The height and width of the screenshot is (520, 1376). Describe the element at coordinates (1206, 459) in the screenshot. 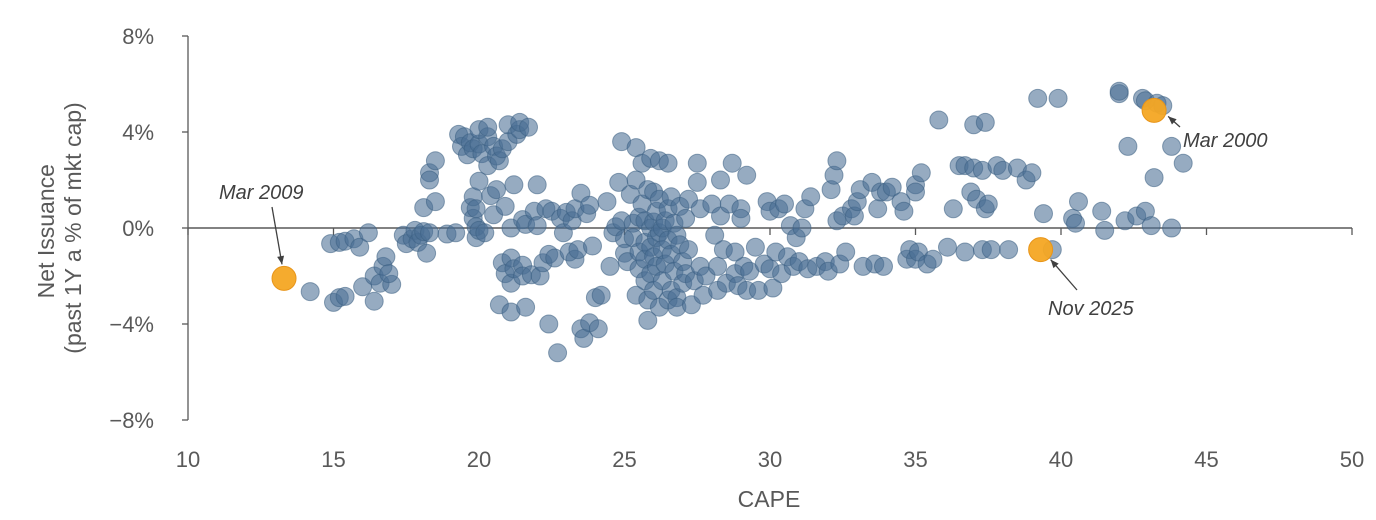

I see `x-tick-label: 45` at that location.